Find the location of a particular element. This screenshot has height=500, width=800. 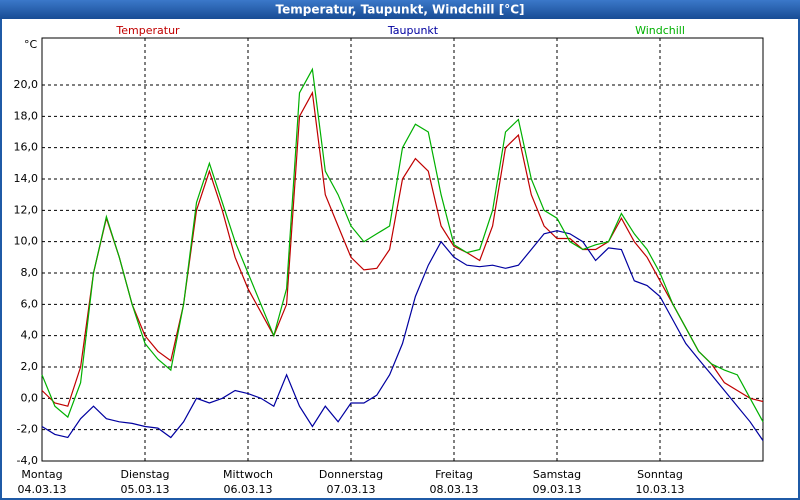

y-tick-label: 6,0 is located at coordinates (30, 303).